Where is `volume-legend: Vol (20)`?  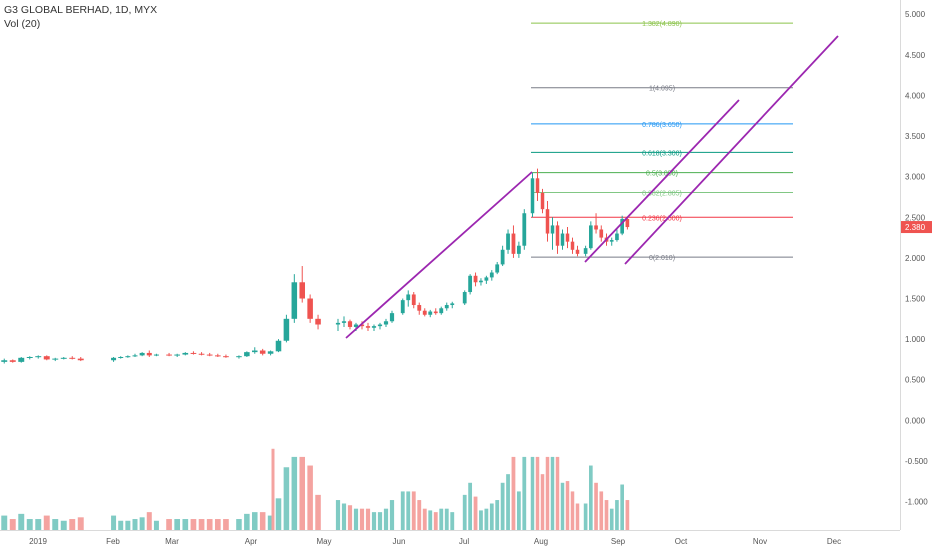
volume-legend: Vol (20) is located at coordinates (22, 24).